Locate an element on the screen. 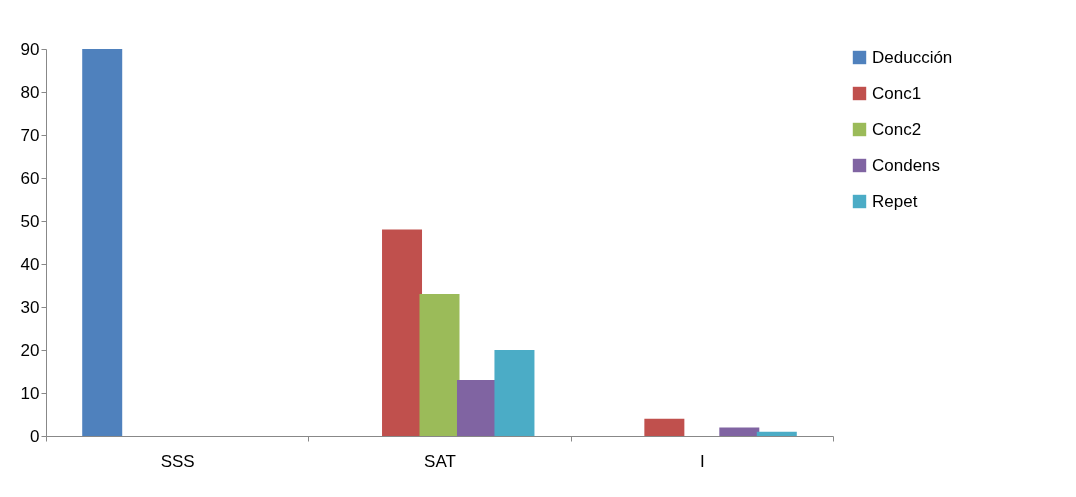  y-tick-label: 60 is located at coordinates (30, 178).